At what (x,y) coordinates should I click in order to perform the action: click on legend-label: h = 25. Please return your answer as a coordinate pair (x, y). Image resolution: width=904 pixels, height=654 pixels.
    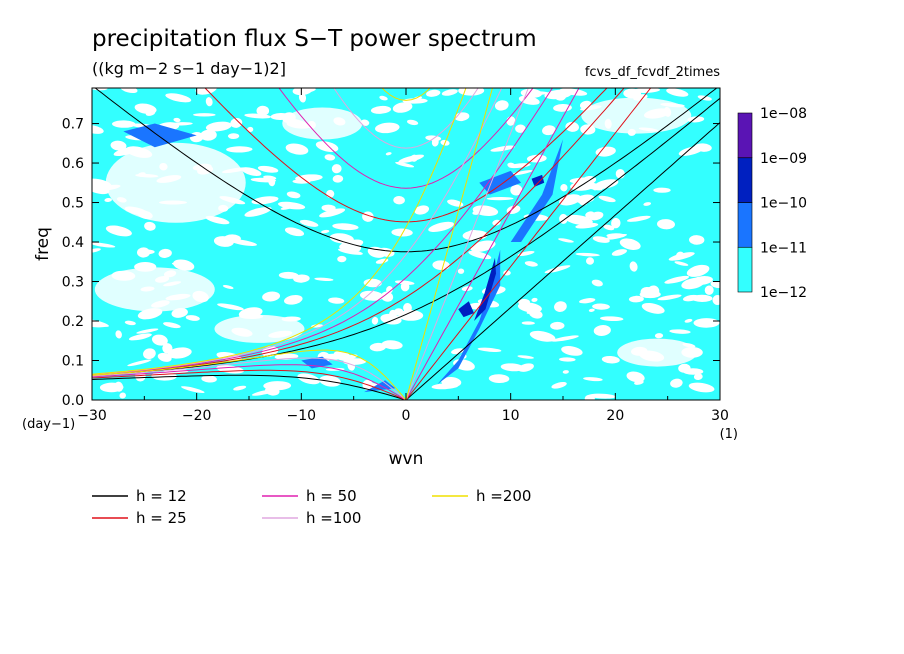
    Looking at the image, I should click on (161, 518).